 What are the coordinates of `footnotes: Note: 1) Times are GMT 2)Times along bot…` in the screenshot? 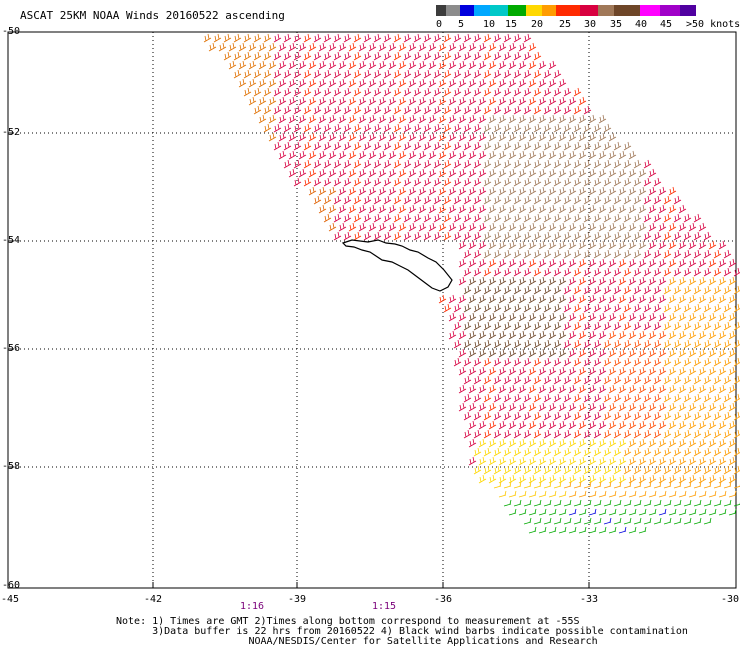 It's located at (402, 632).